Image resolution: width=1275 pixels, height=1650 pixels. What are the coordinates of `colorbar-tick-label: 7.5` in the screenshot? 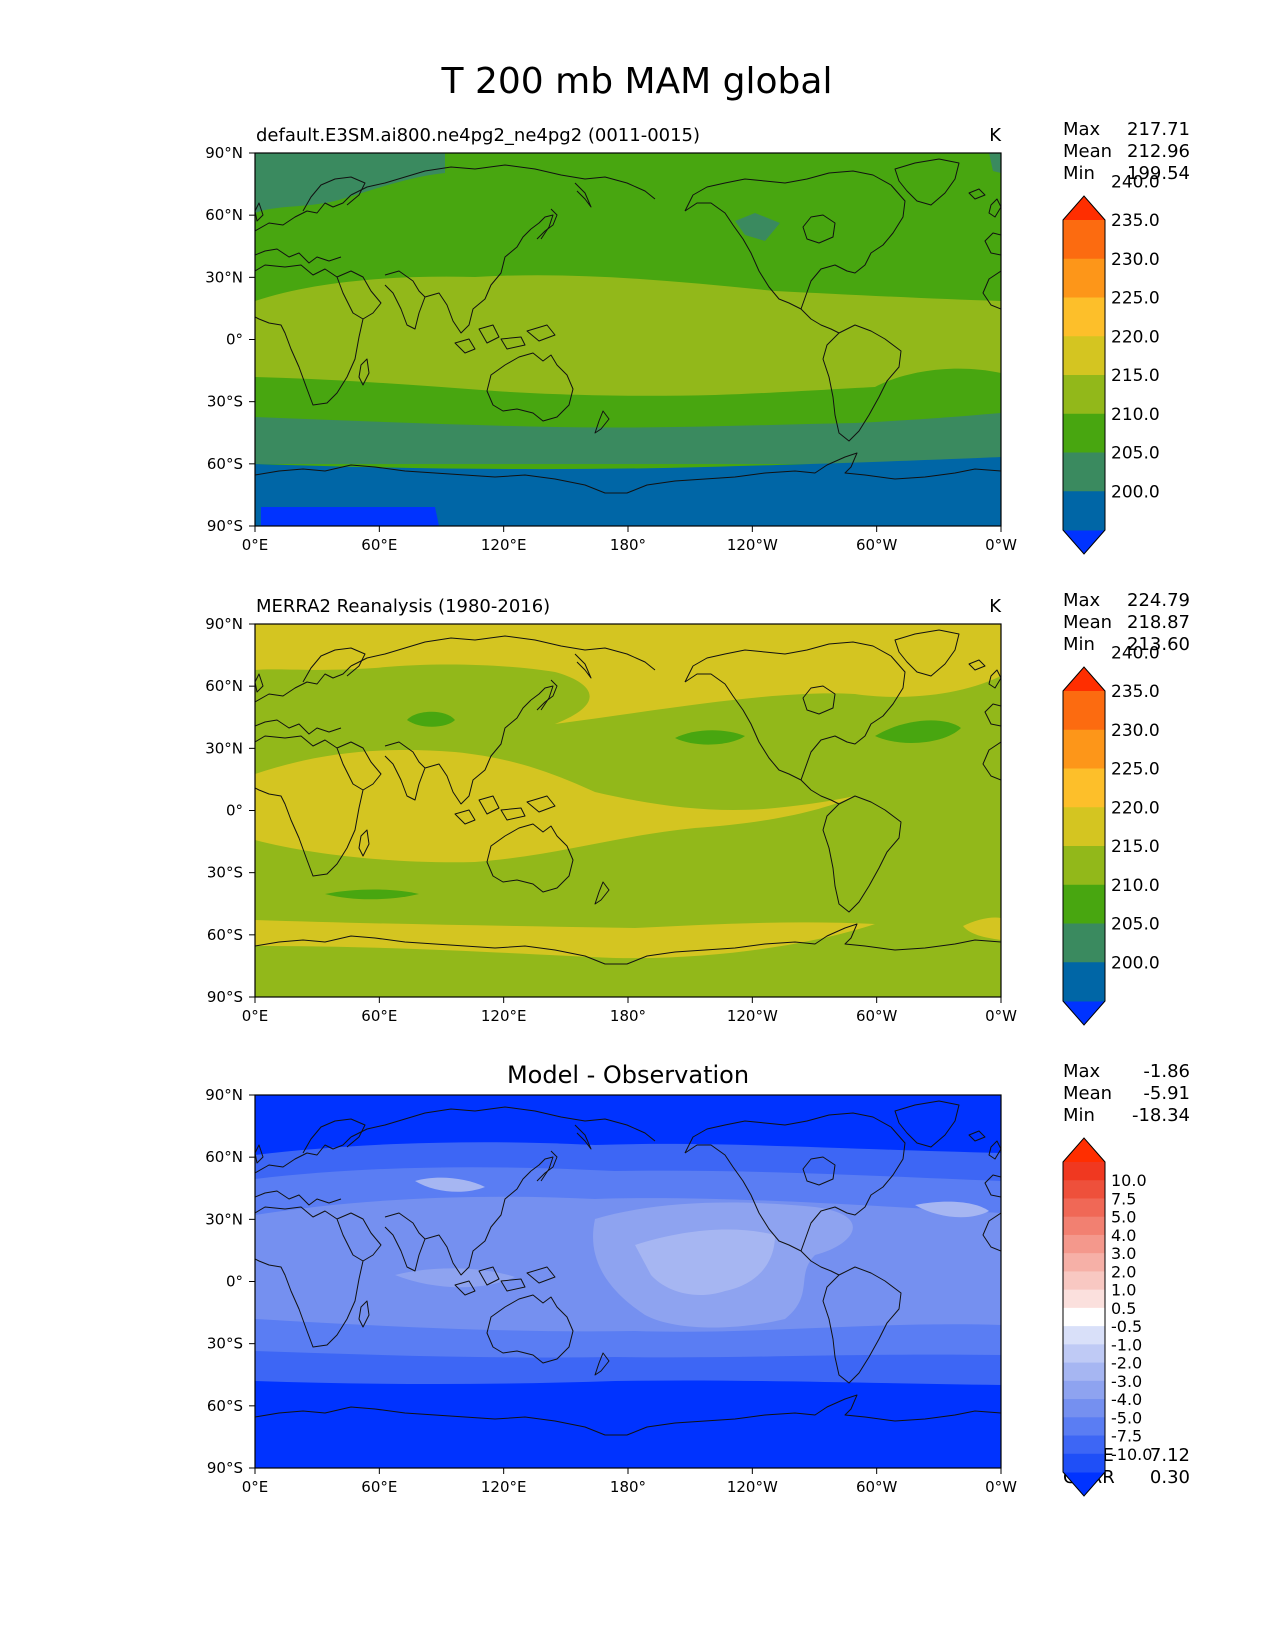 It's located at (1123, 1198).